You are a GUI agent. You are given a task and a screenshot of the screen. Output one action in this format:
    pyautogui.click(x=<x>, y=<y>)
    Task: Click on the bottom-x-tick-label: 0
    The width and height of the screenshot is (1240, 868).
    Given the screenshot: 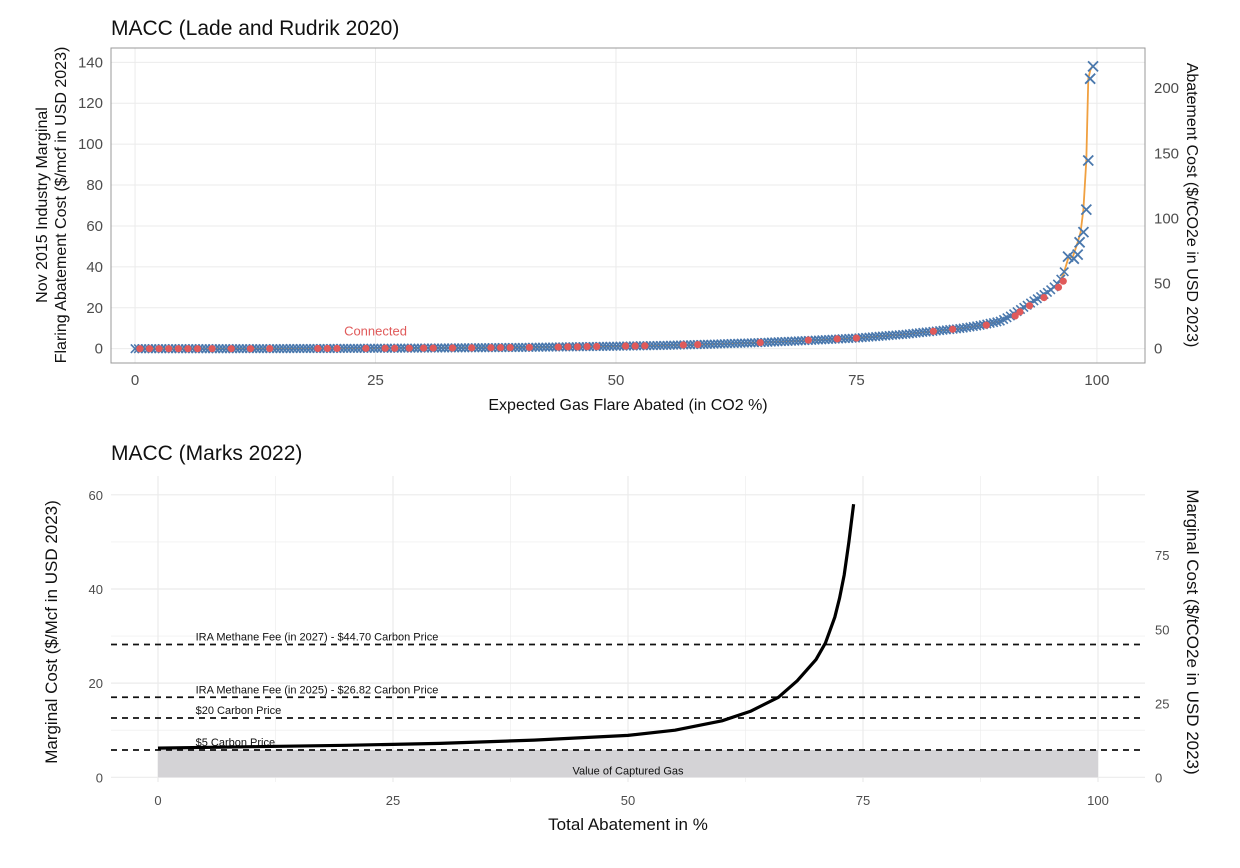 What is the action you would take?
    pyautogui.click(x=157, y=800)
    